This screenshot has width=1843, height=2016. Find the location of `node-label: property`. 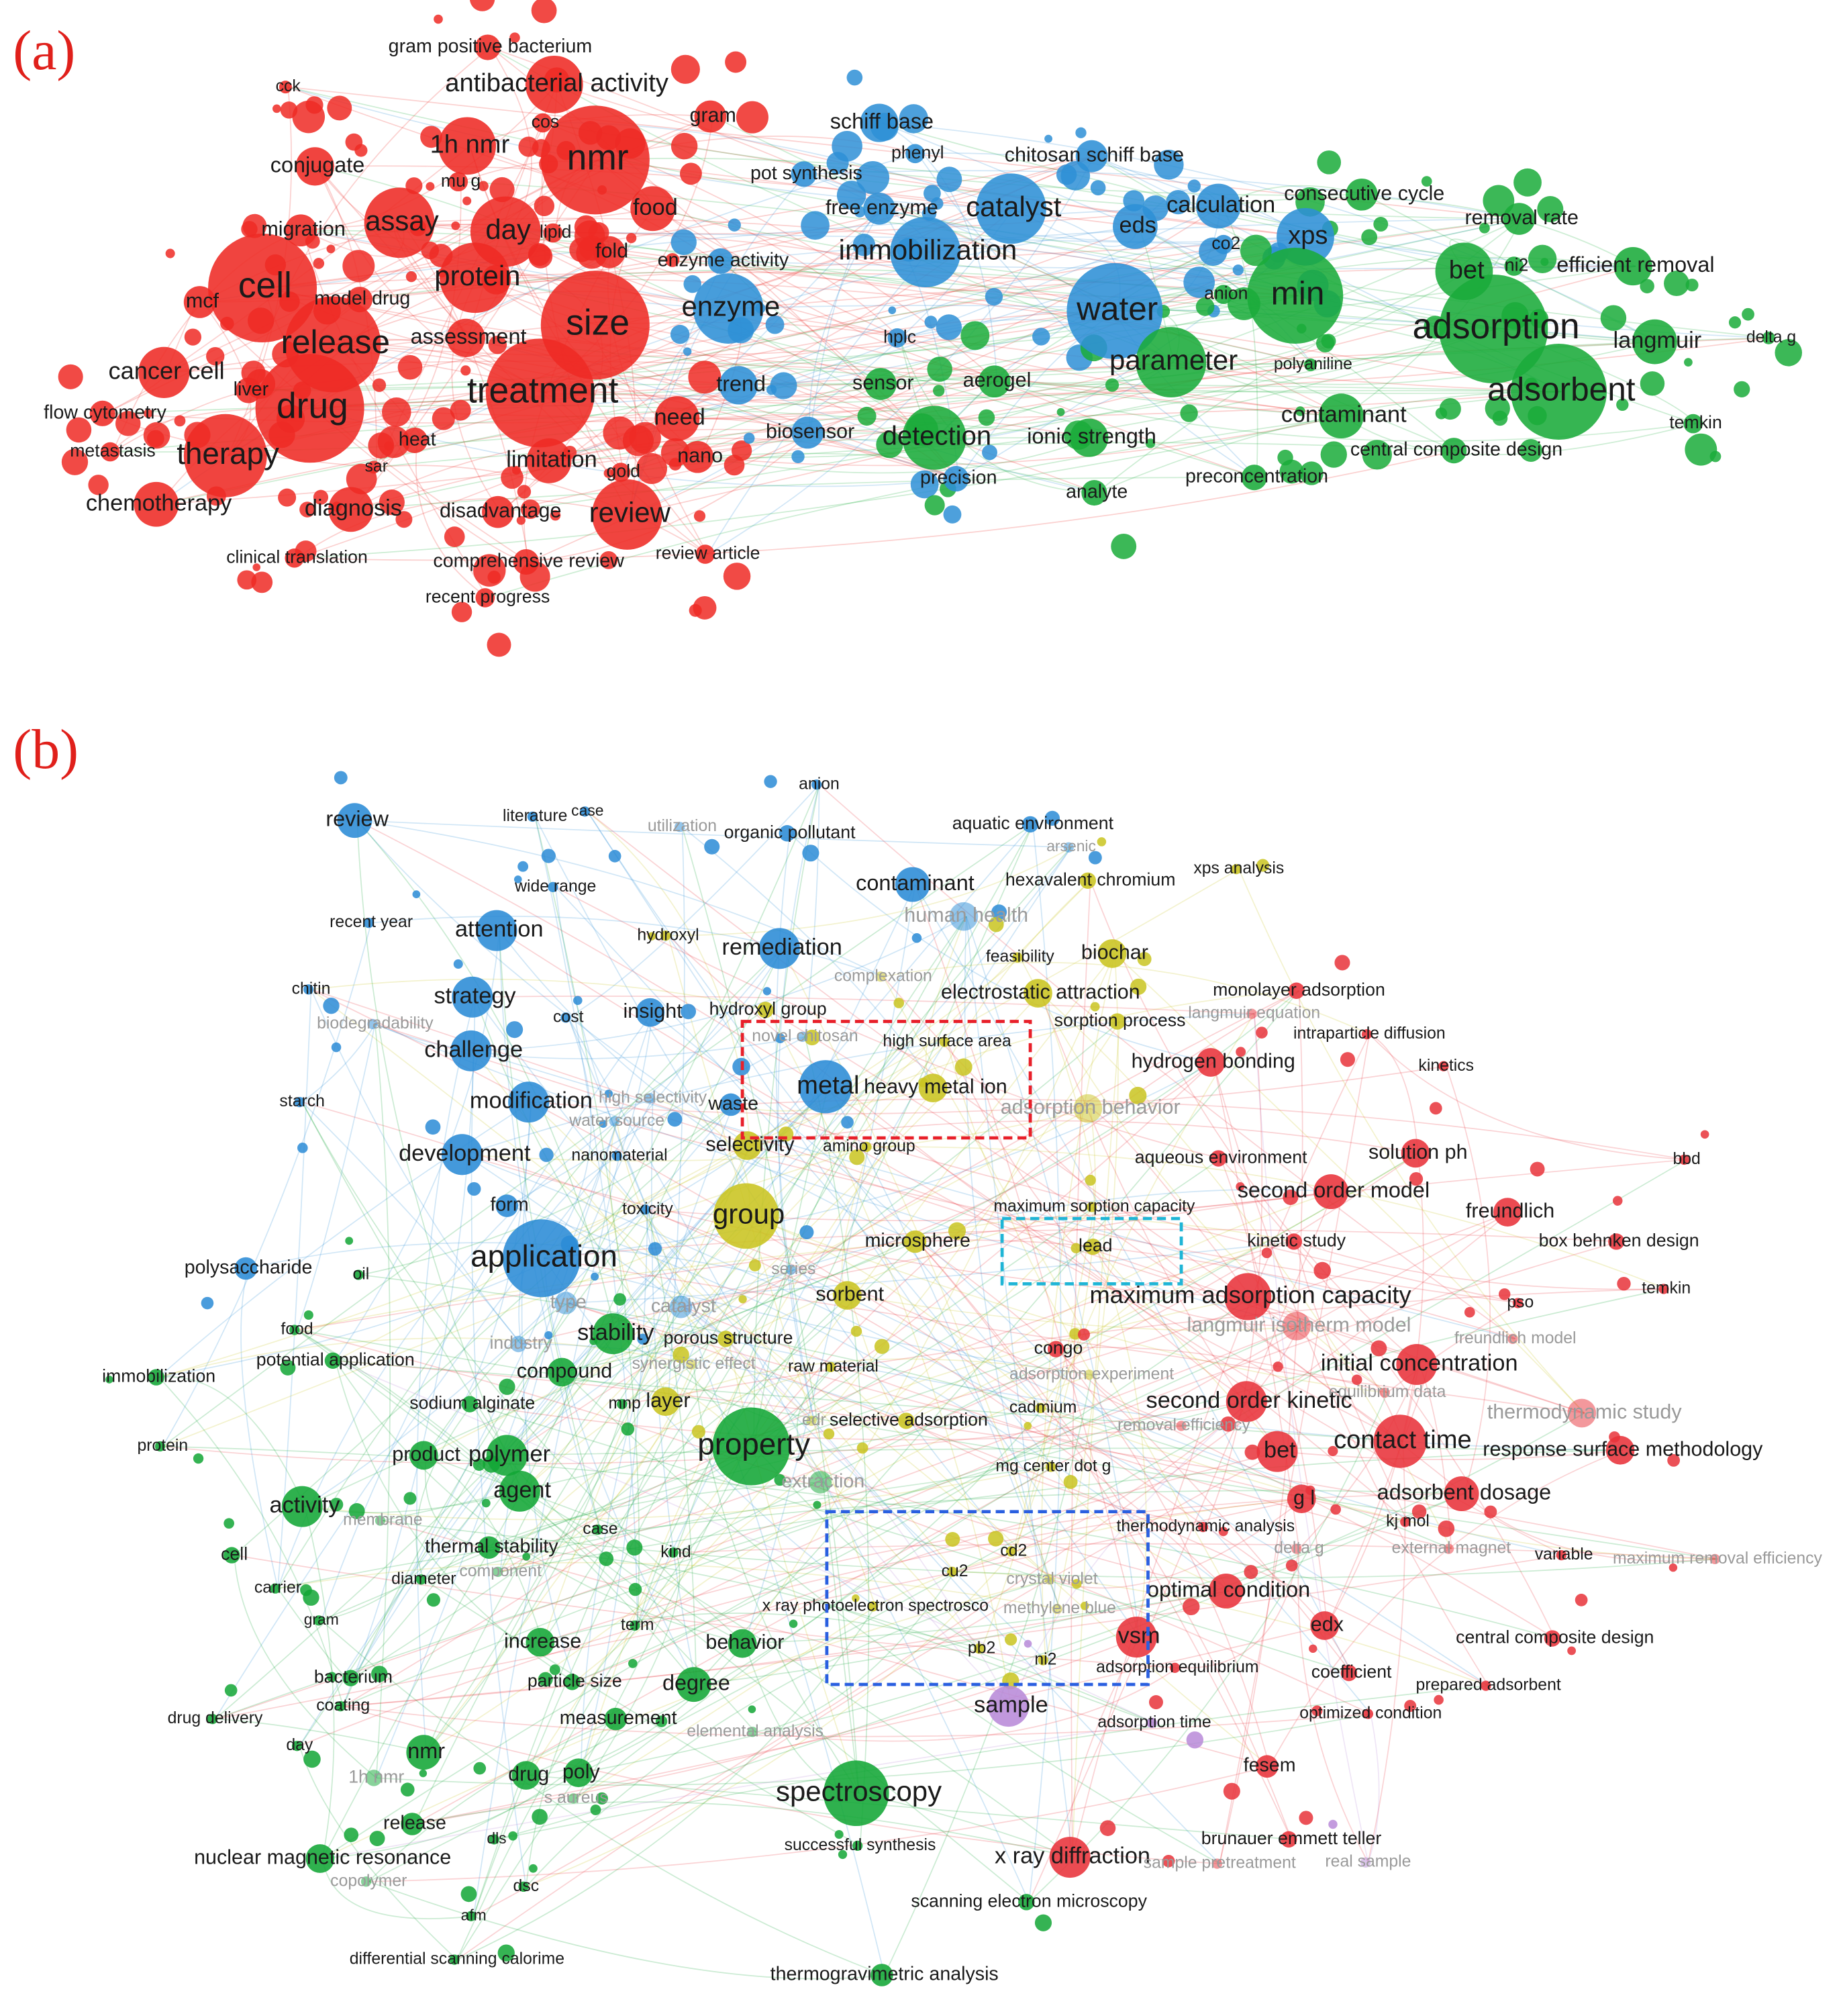

node-label: property is located at coordinates (753, 1444).